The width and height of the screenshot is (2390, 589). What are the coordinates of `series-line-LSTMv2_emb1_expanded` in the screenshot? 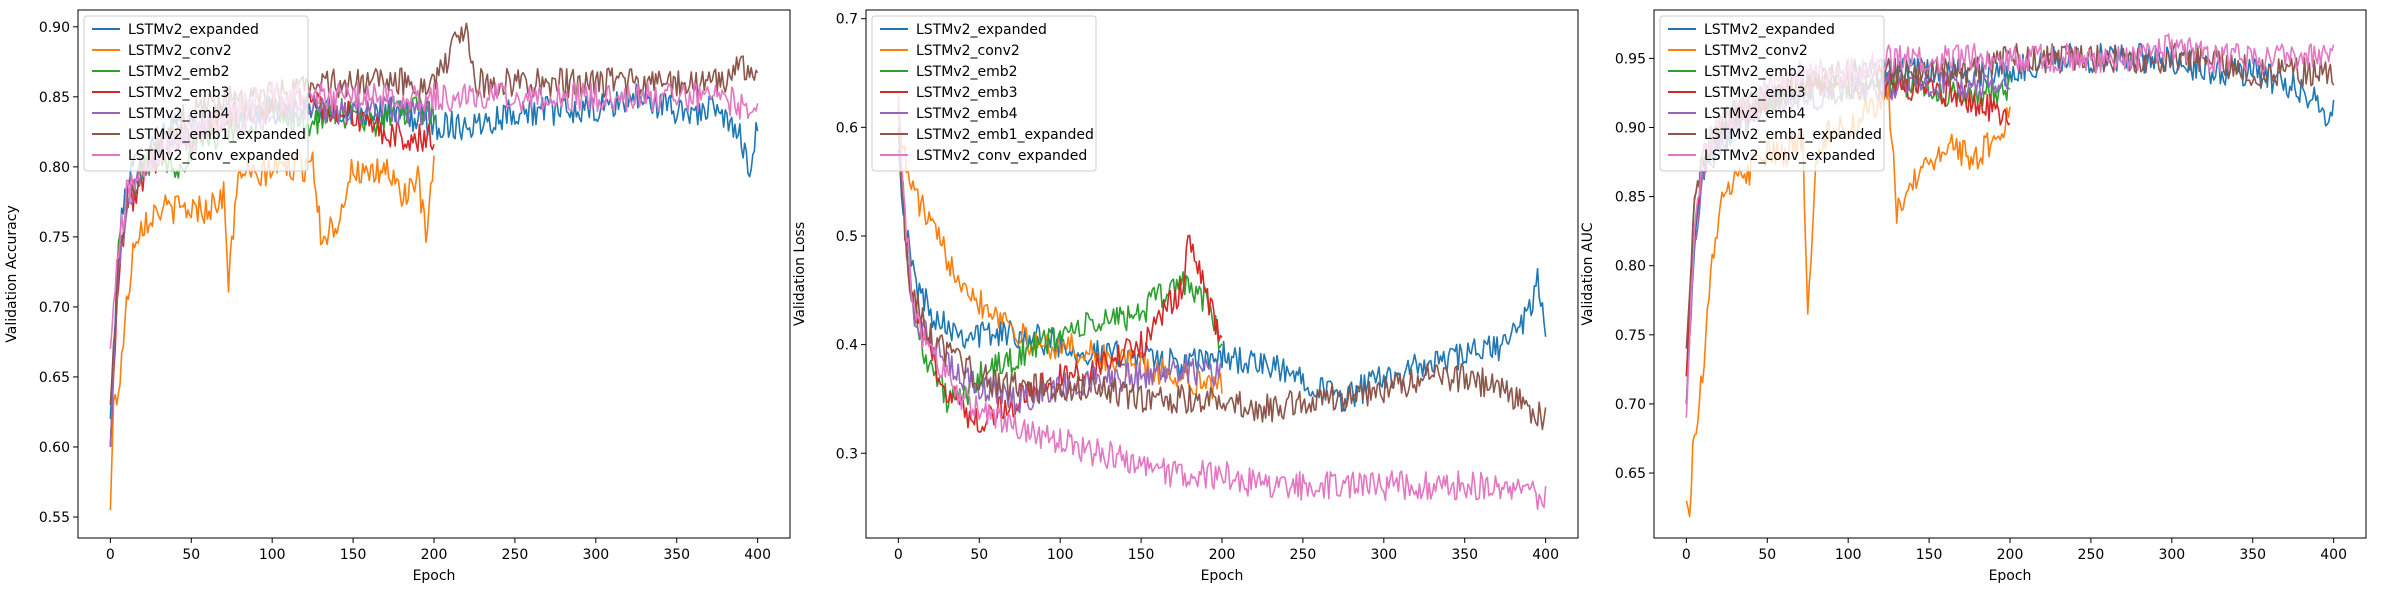 It's located at (1222, 279).